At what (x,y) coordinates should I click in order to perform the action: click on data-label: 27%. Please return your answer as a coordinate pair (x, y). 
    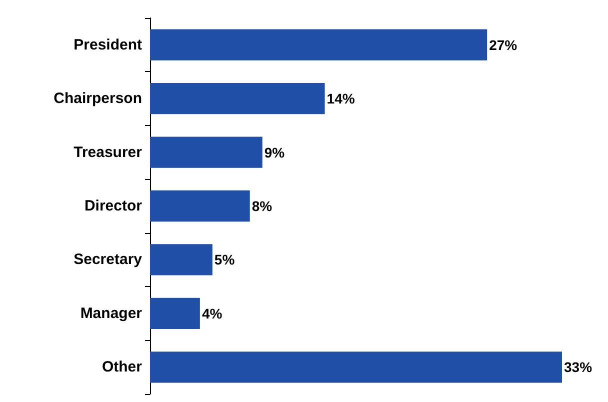
    Looking at the image, I should click on (503, 44).